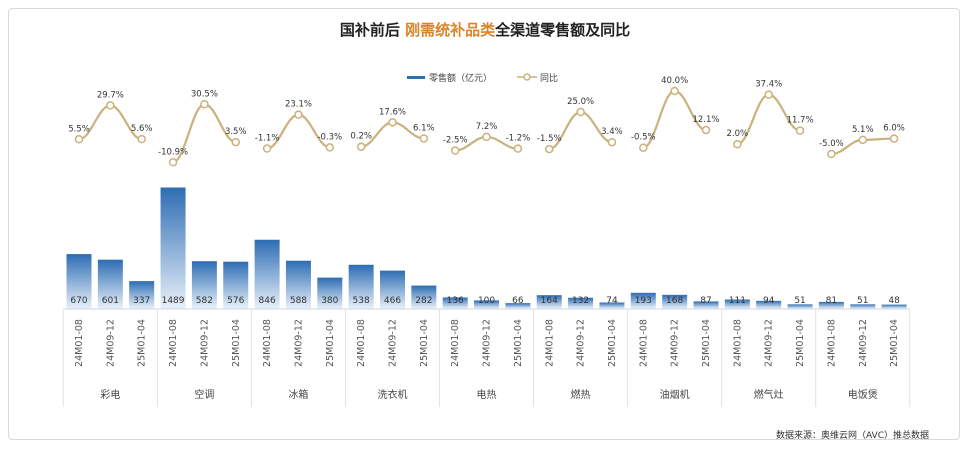  What do you see at coordinates (482, 78) in the screenshot?
I see `chart-legend: 零售额（亿元） 同比` at bounding box center [482, 78].